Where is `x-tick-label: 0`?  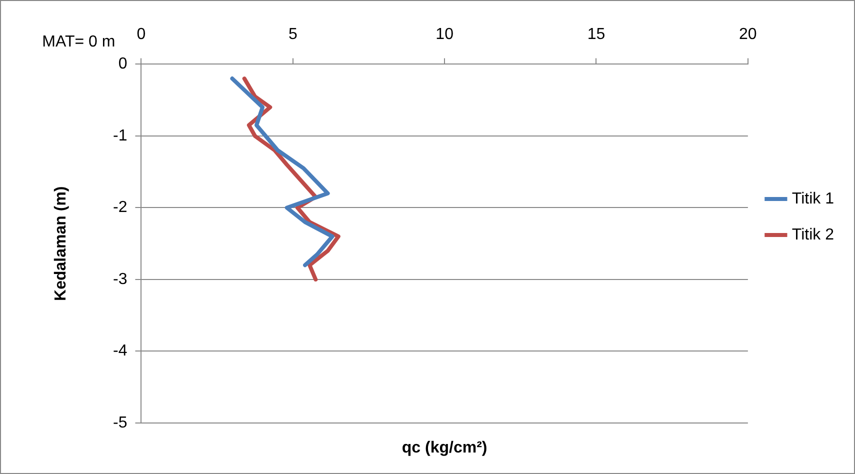
x-tick-label: 0 is located at coordinates (141, 35).